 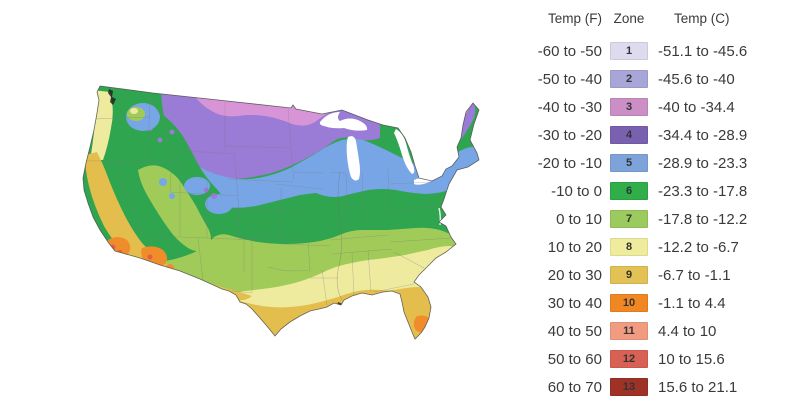 I want to click on legend-zone-swatch: 1, so click(x=629, y=51).